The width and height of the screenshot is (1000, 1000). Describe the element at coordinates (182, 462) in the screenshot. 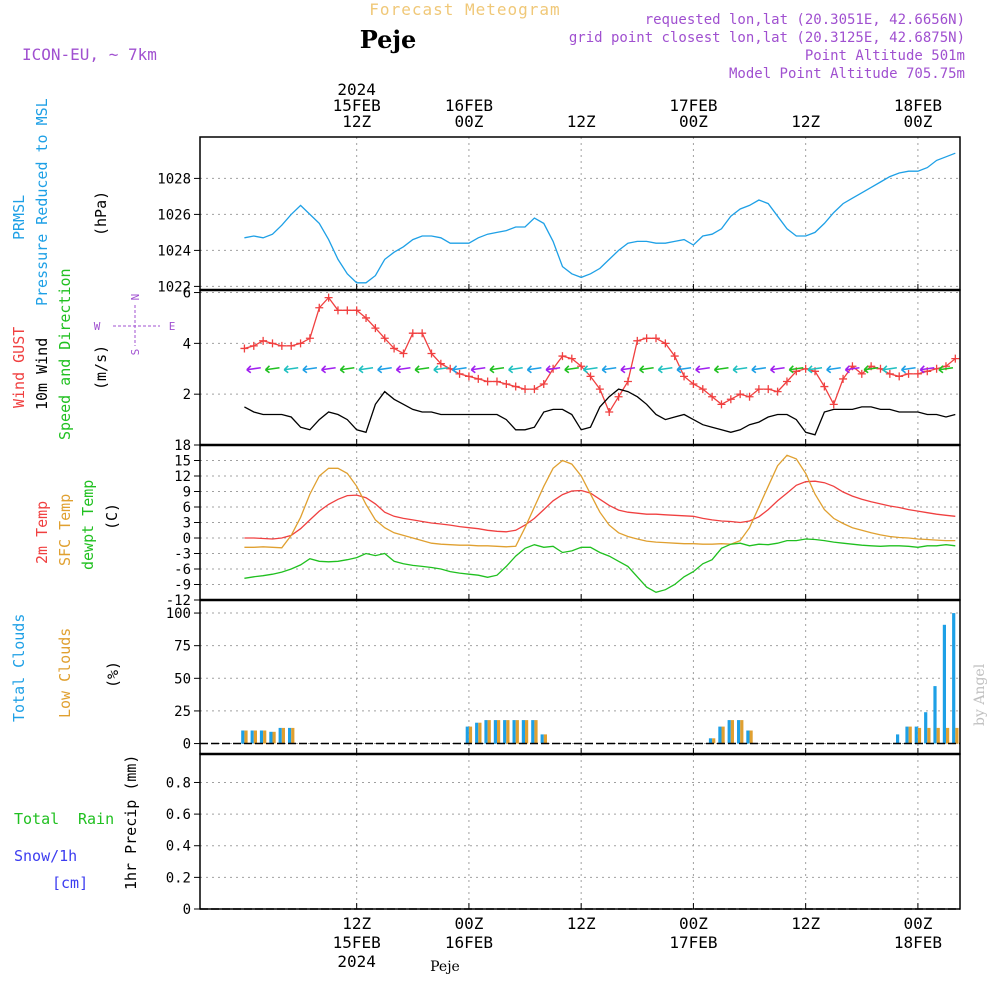

I see `y-tick-label: 15` at that location.